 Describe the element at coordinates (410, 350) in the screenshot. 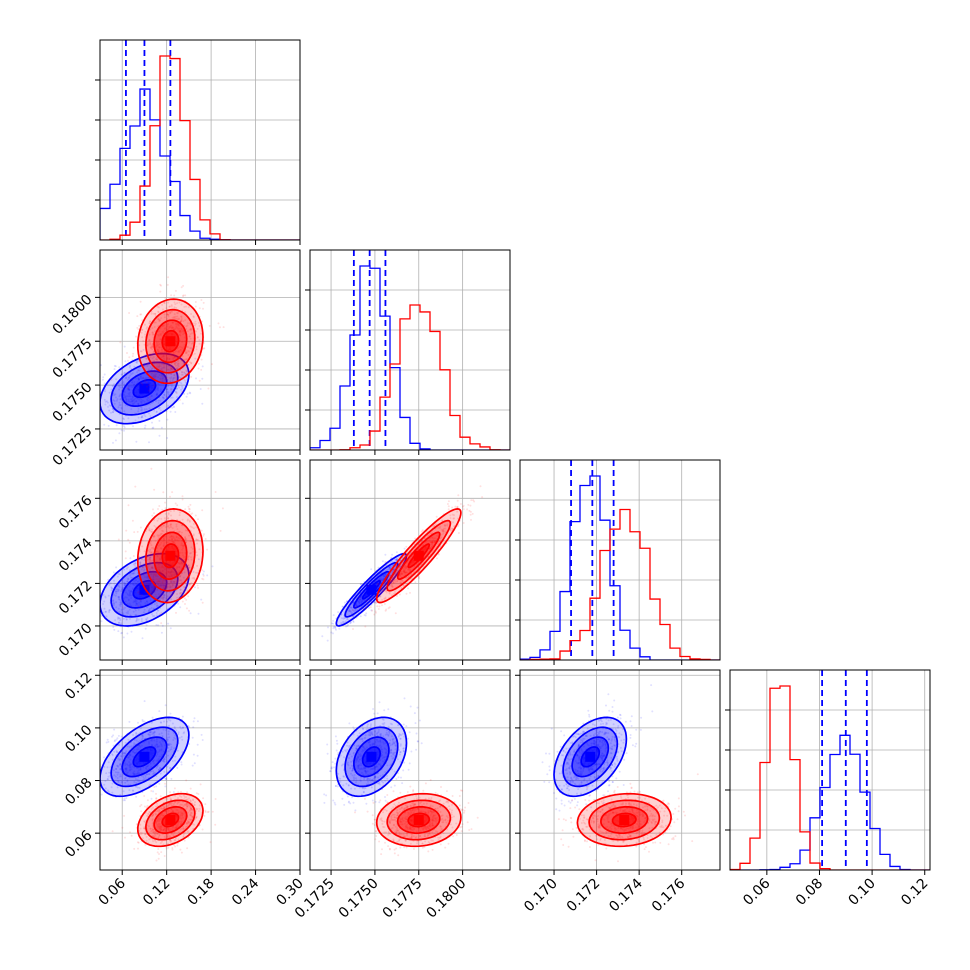

I see `panel-frame` at that location.